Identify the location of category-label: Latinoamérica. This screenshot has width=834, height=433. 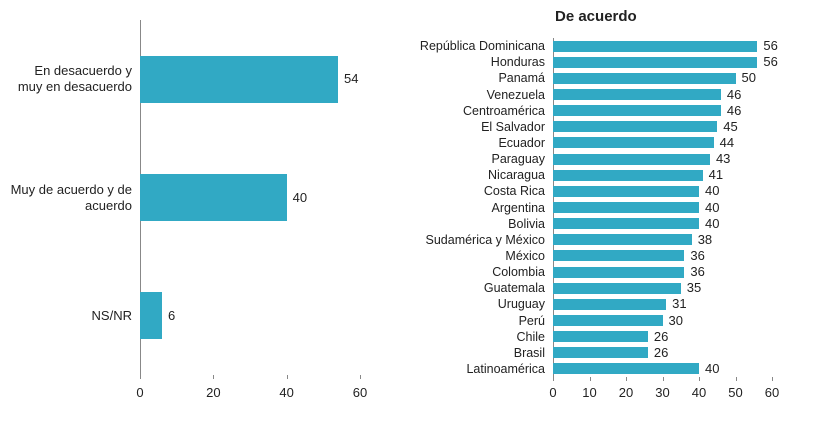
(505, 368).